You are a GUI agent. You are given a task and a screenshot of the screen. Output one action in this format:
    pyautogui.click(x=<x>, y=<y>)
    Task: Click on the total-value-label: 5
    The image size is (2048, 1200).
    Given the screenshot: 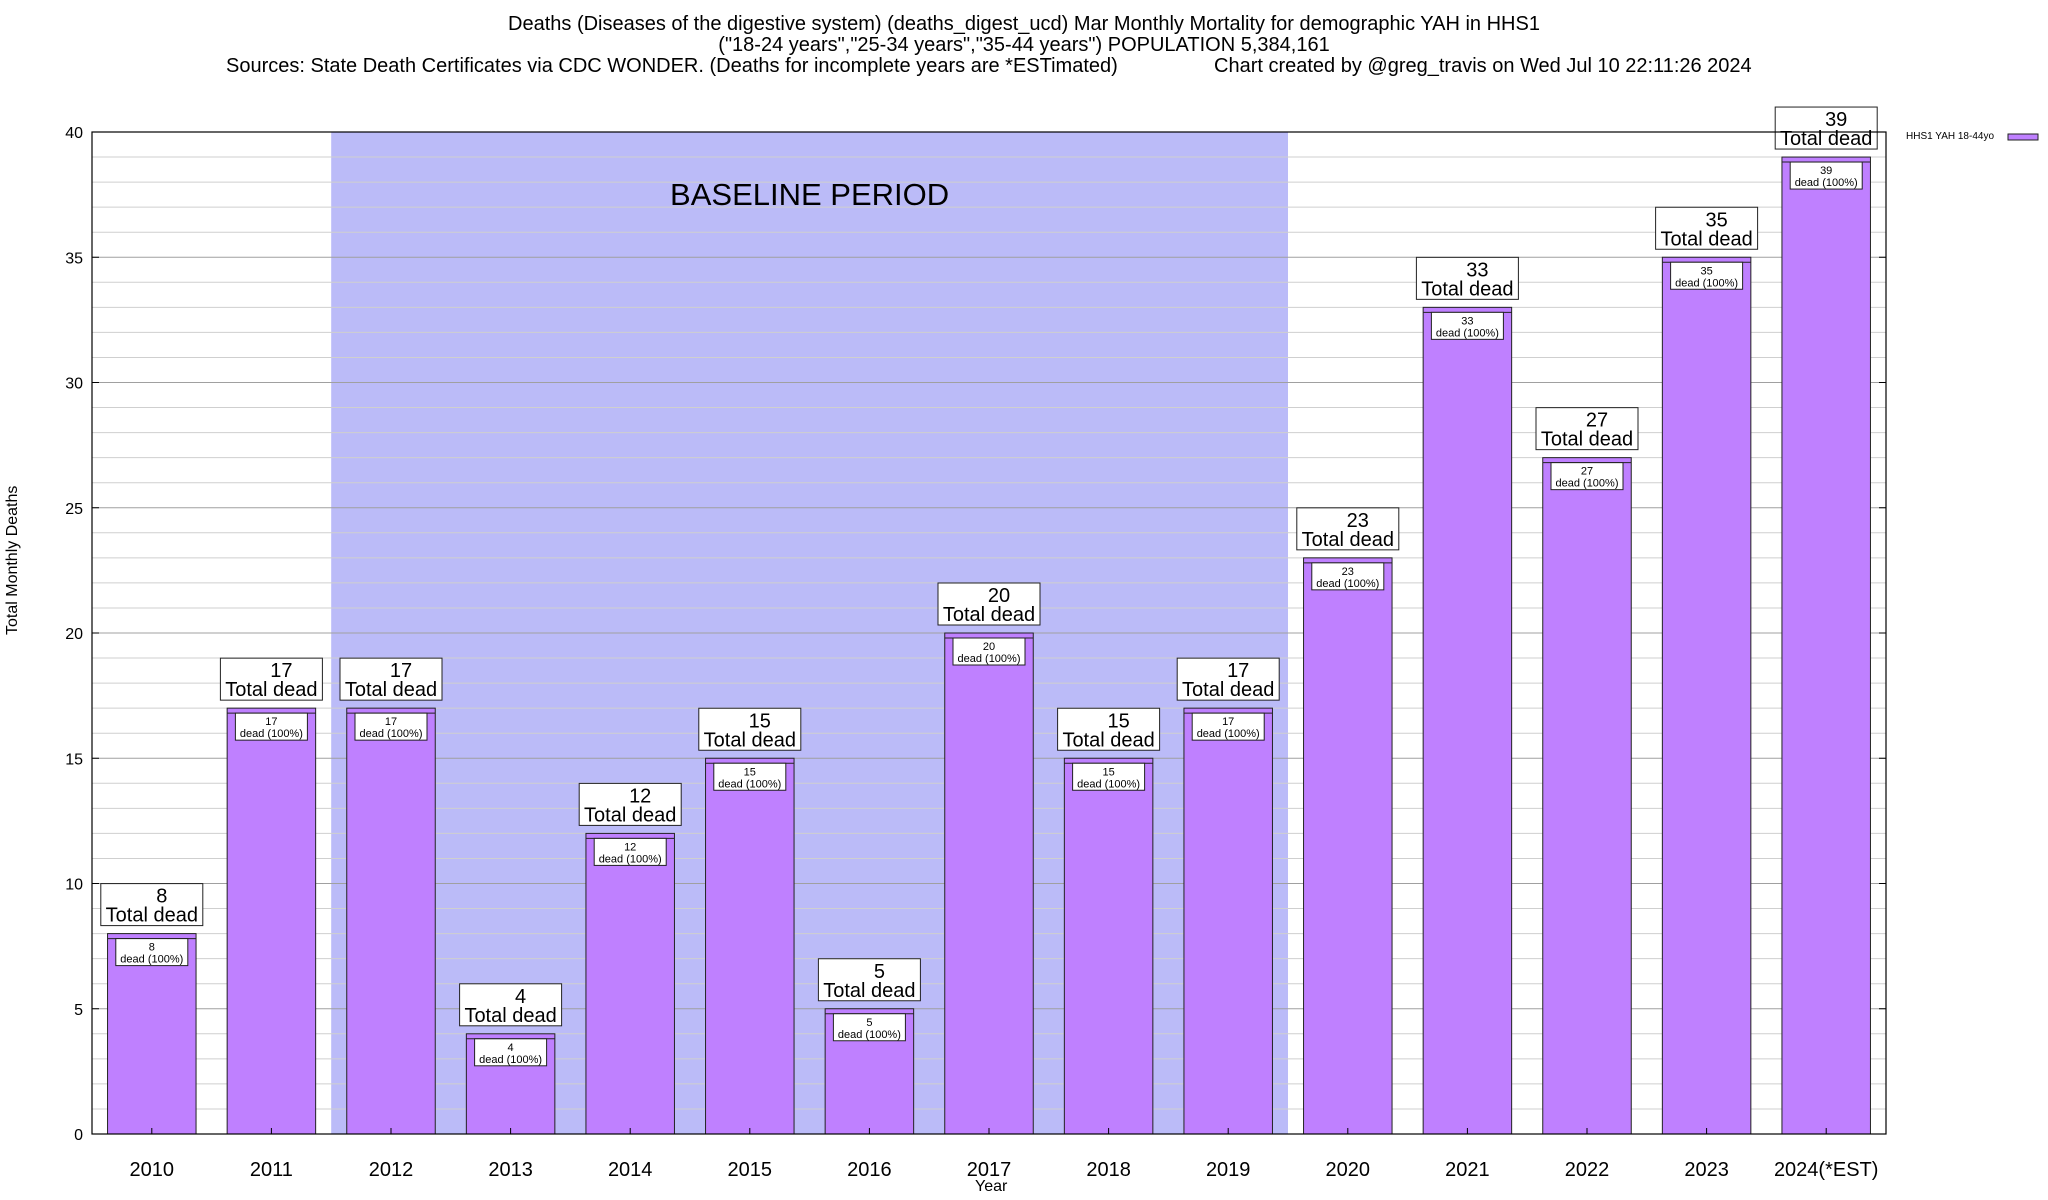 What is the action you would take?
    pyautogui.click(x=879, y=972)
    